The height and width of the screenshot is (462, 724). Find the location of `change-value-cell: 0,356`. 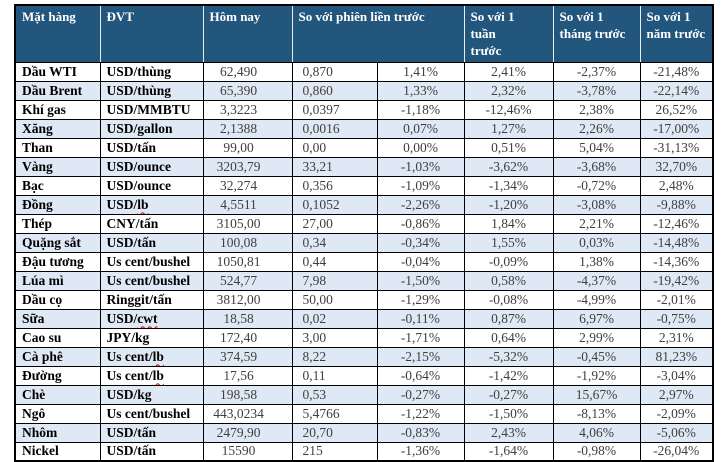

change-value-cell: 0,356 is located at coordinates (334, 185).